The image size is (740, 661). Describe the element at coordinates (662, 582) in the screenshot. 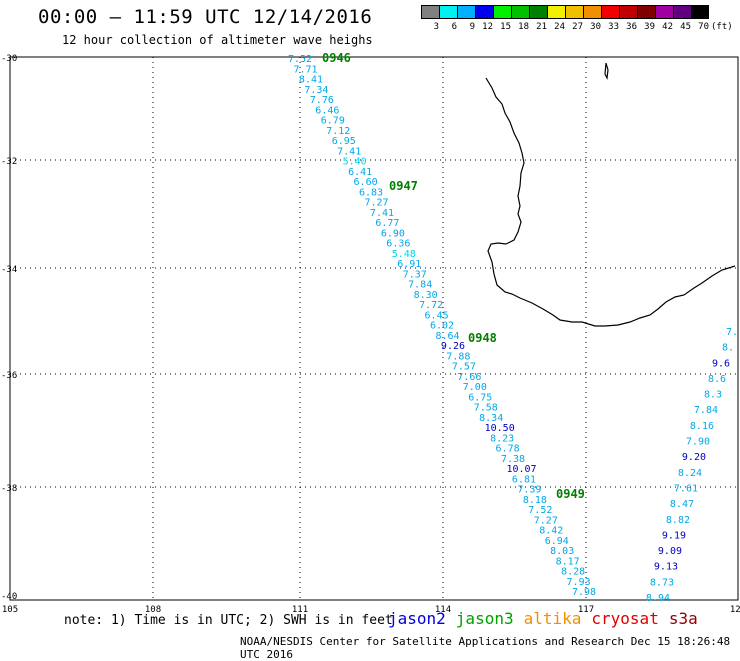

I see `swh-value-right: 8.73` at that location.